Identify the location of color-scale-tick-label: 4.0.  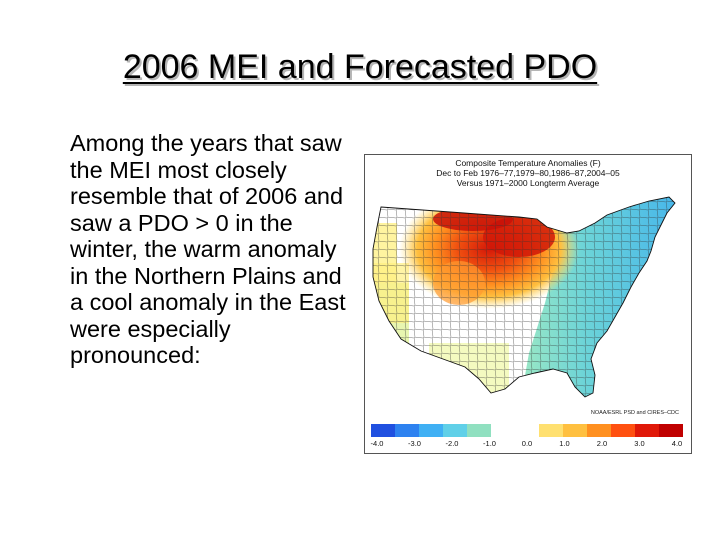
(677, 443).